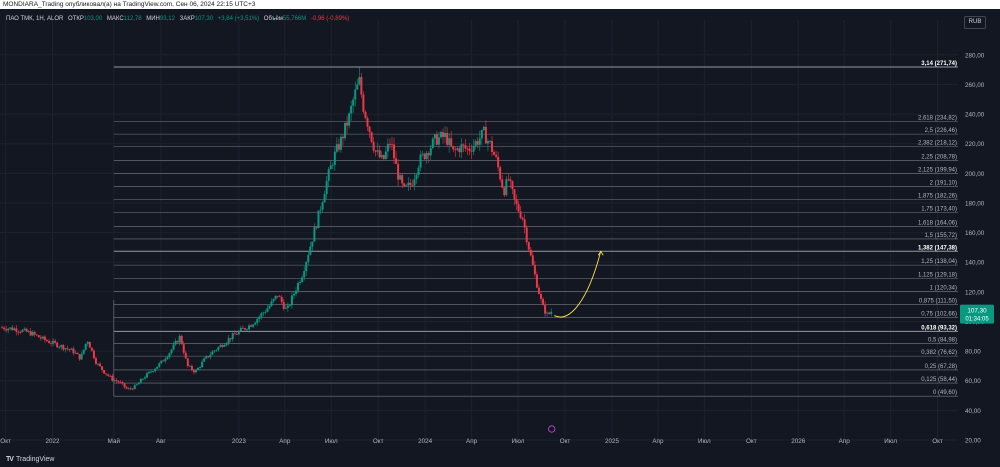  Describe the element at coordinates (973, 441) in the screenshot. I see `y-tick-label: 20,00` at that location.